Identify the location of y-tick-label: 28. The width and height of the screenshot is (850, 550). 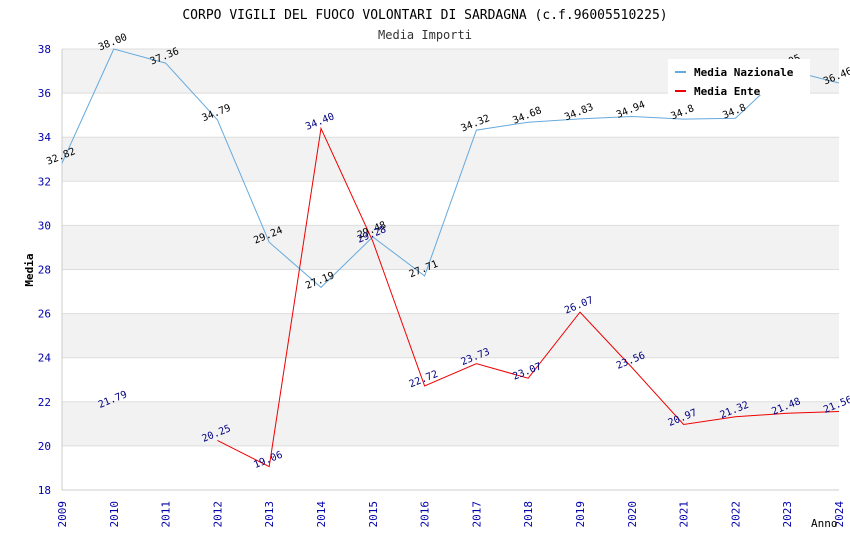
(44, 270).